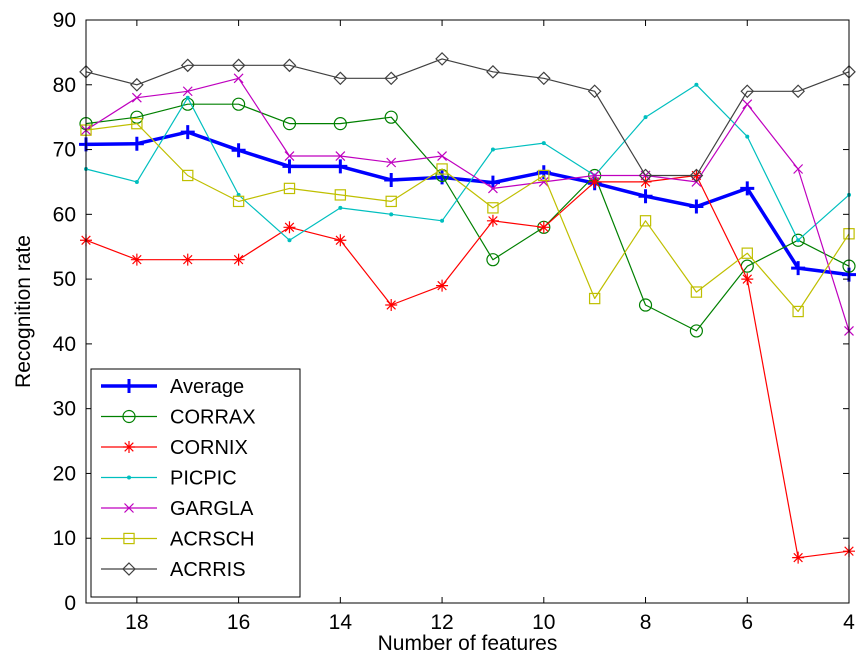  Describe the element at coordinates (64, 344) in the screenshot. I see `y-tick-label: 40` at that location.